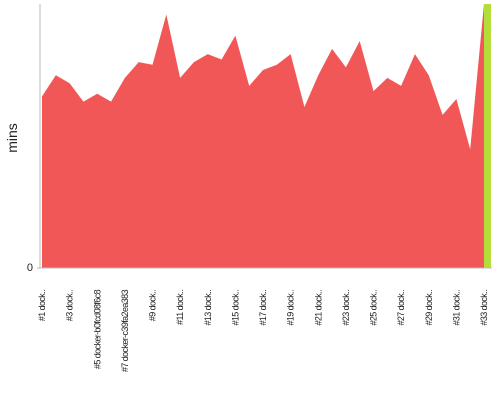 The image size is (500, 400). I want to click on x-tick-label: #13 dock.., so click(208, 308).